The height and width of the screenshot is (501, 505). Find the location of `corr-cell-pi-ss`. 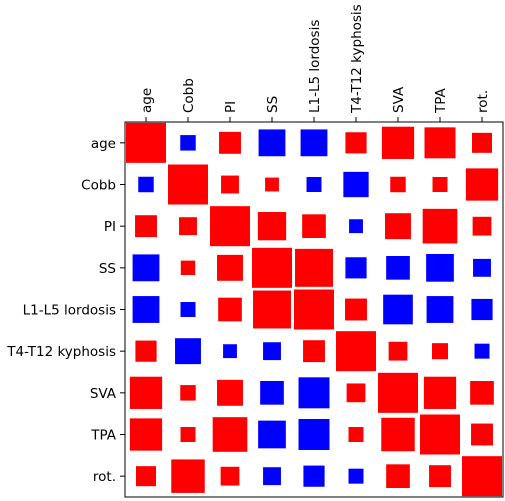

corr-cell-pi-ss is located at coordinates (272, 226).